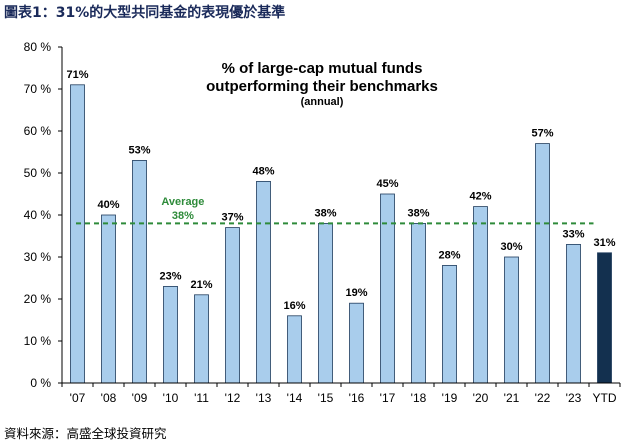 This screenshot has height=445, width=626. I want to click on x-tick-label: '12, so click(233, 398).